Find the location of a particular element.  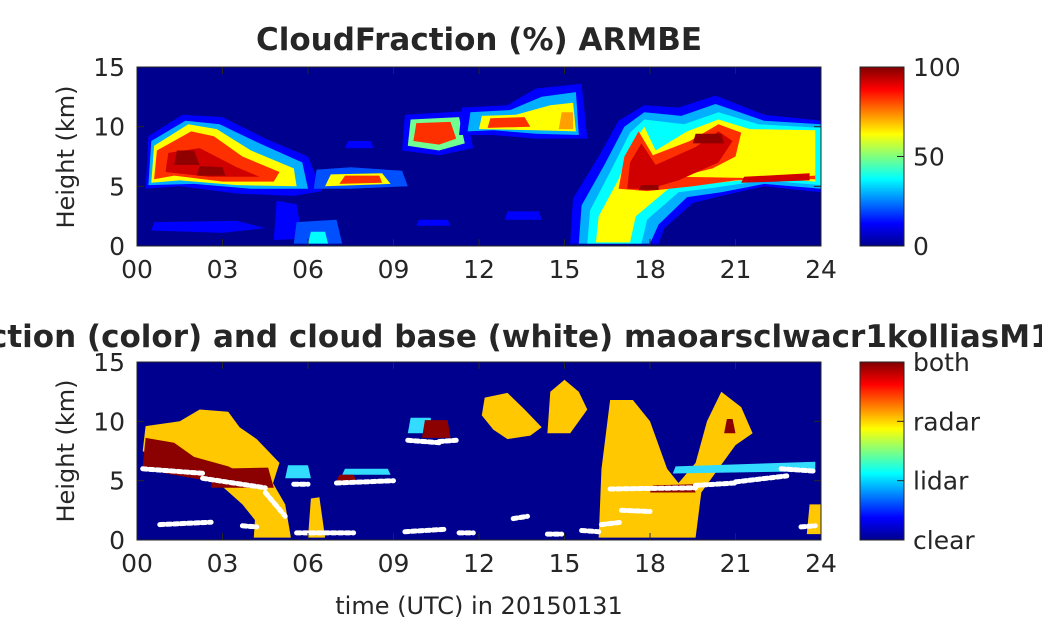

top-x-tick-label: 12 is located at coordinates (479, 269).